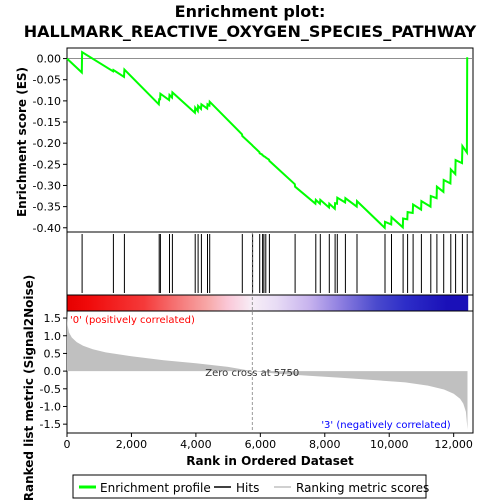  I want to click on x-tick-label: 12,000, so click(453, 444).